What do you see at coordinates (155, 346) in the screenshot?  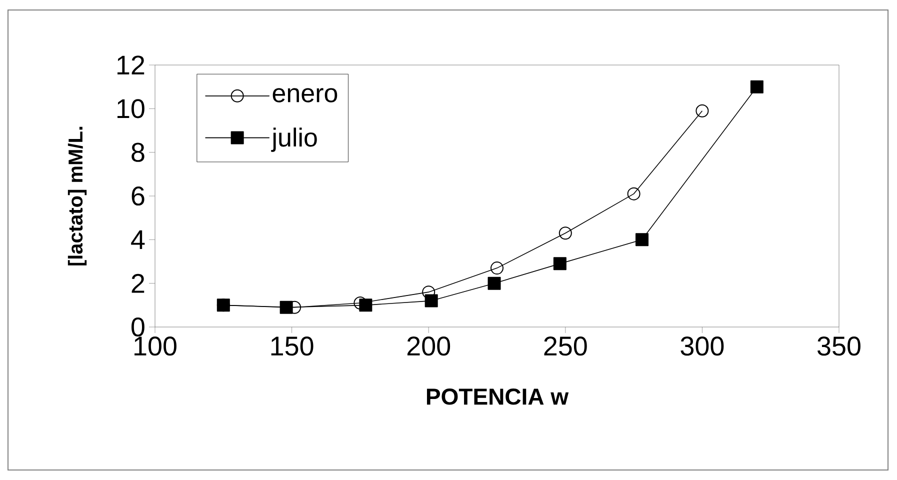 I see `x-tick-label: 100` at bounding box center [155, 346].